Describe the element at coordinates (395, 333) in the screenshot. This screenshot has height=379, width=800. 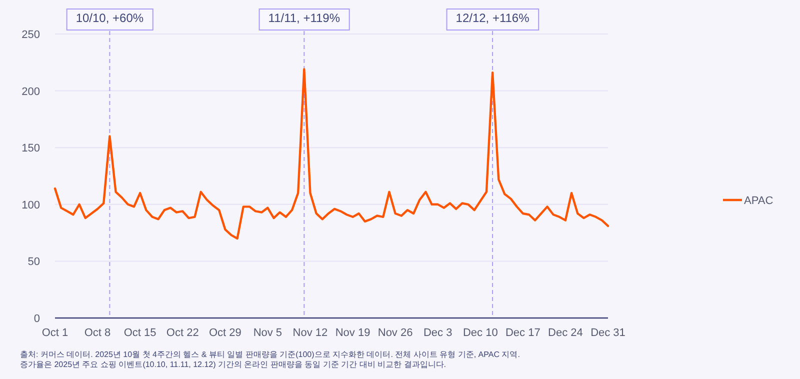
I see `x-tick-label: Nov 26` at that location.